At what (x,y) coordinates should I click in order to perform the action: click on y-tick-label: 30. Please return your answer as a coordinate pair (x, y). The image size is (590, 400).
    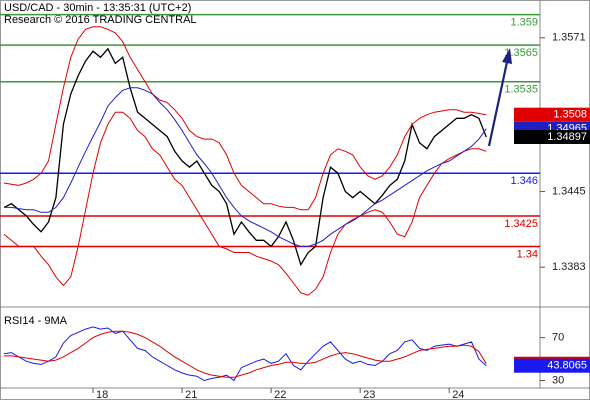
    Looking at the image, I should click on (558, 380).